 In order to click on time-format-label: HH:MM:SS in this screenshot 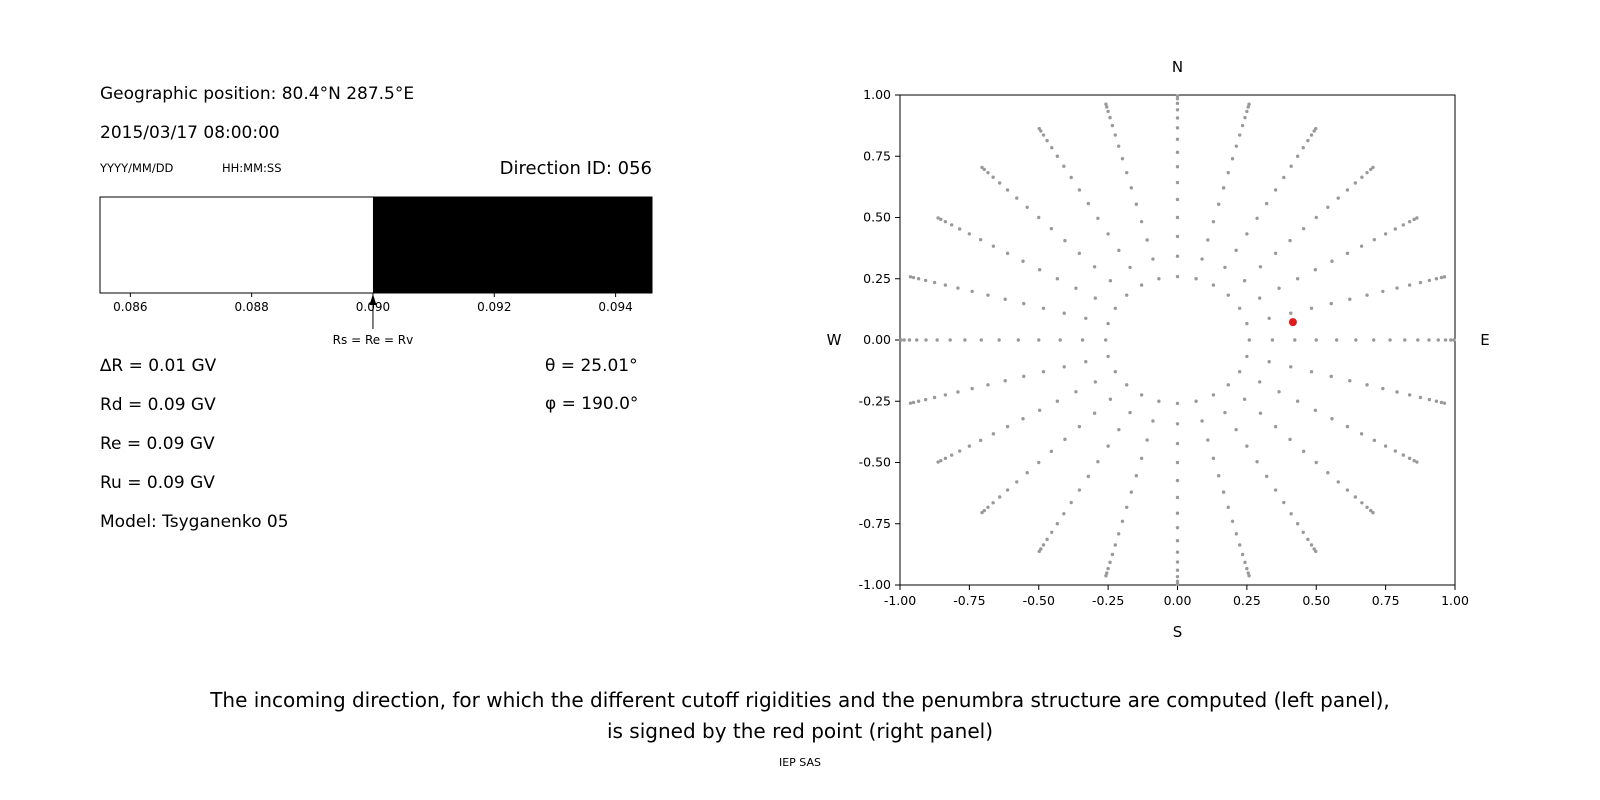, I will do `click(252, 168)`.